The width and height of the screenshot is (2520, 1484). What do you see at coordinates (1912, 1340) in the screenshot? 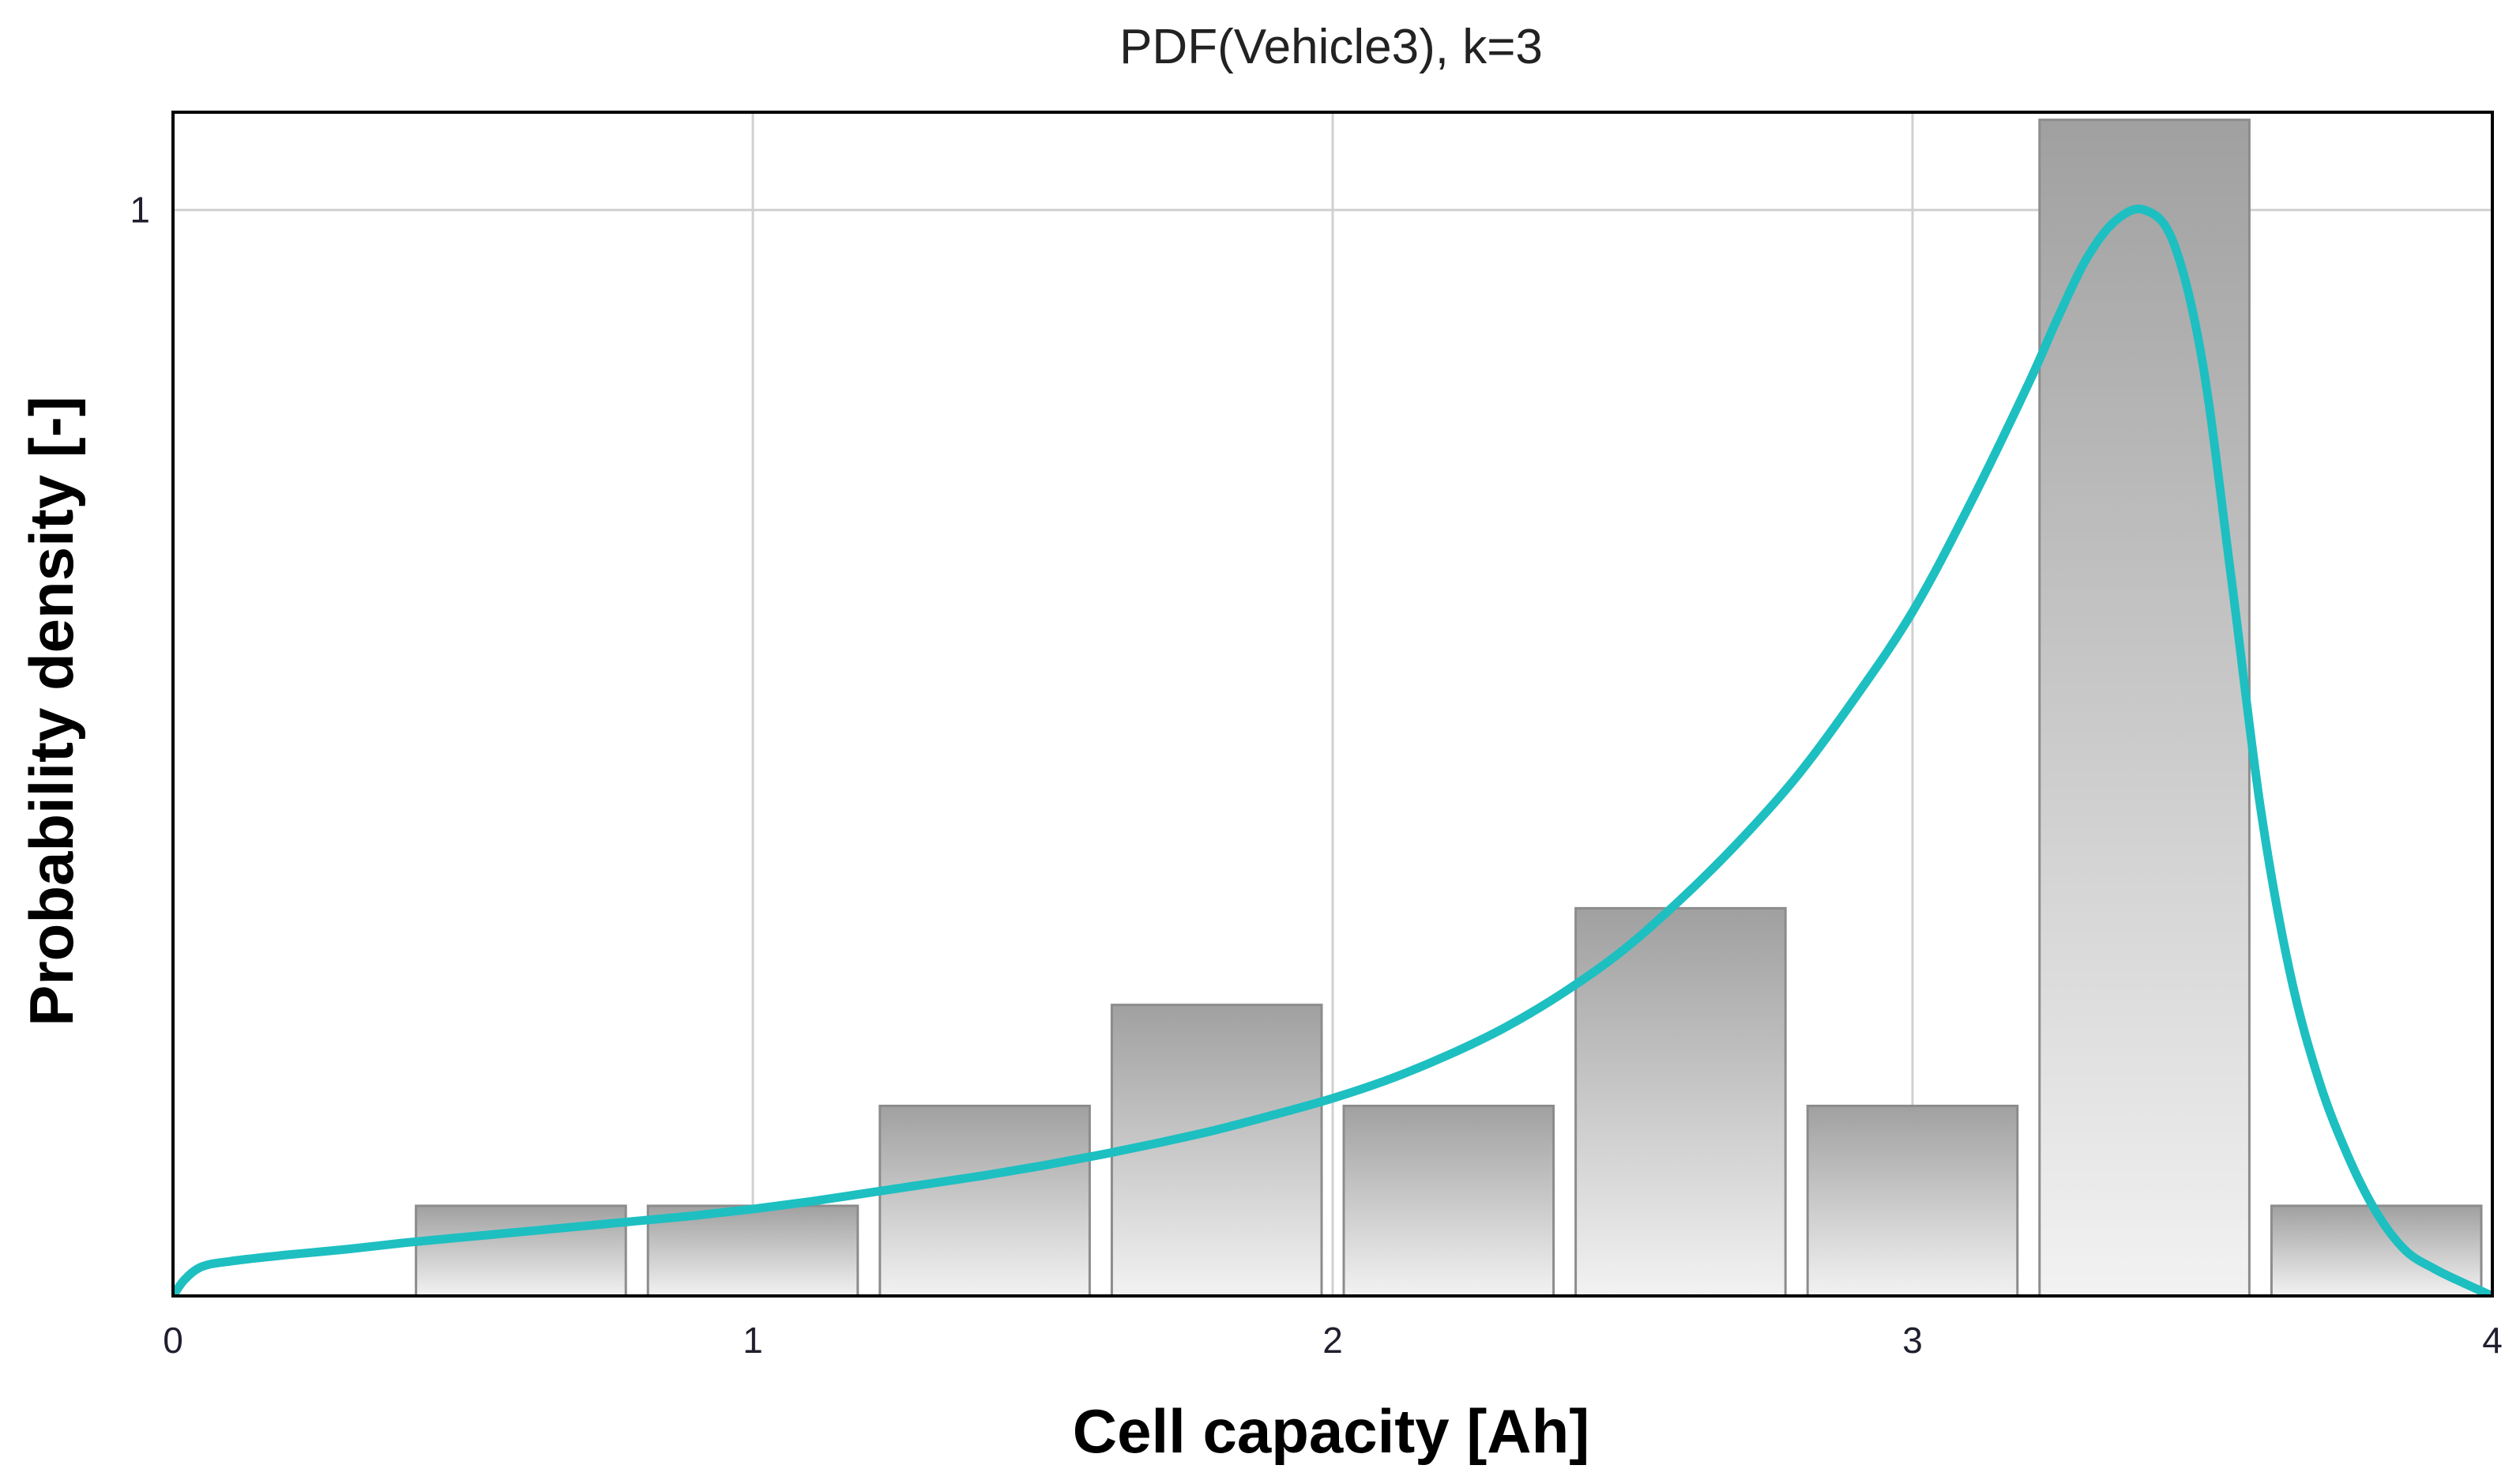
I see `x-tick-label-3: 3` at bounding box center [1912, 1340].